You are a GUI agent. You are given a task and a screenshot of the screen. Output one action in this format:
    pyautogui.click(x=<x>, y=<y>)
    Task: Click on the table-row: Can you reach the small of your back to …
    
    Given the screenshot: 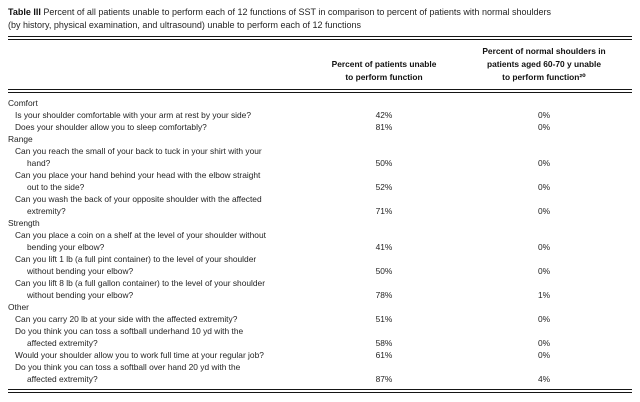 What is the action you would take?
    pyautogui.click(x=320, y=157)
    